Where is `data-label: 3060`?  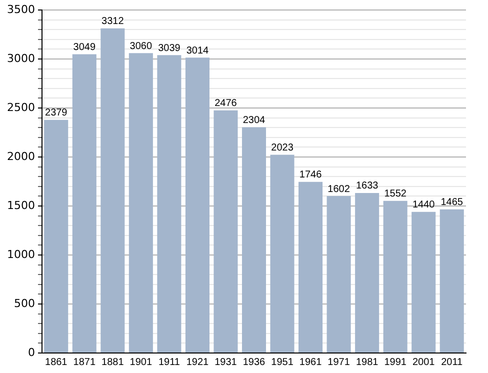 data-label: 3060 is located at coordinates (141, 46).